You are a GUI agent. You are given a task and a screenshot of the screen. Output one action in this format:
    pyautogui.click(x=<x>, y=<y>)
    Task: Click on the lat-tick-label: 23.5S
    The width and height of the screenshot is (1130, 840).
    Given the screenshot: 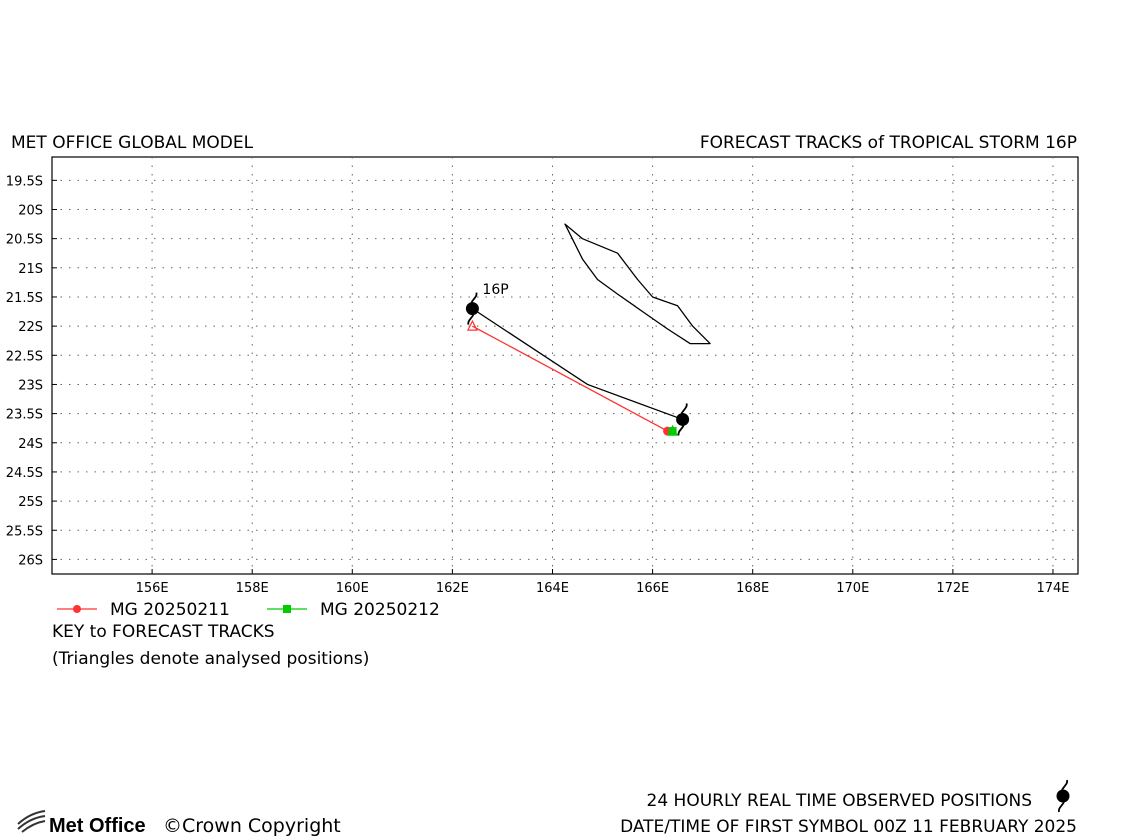 What is the action you would take?
    pyautogui.click(x=24, y=415)
    